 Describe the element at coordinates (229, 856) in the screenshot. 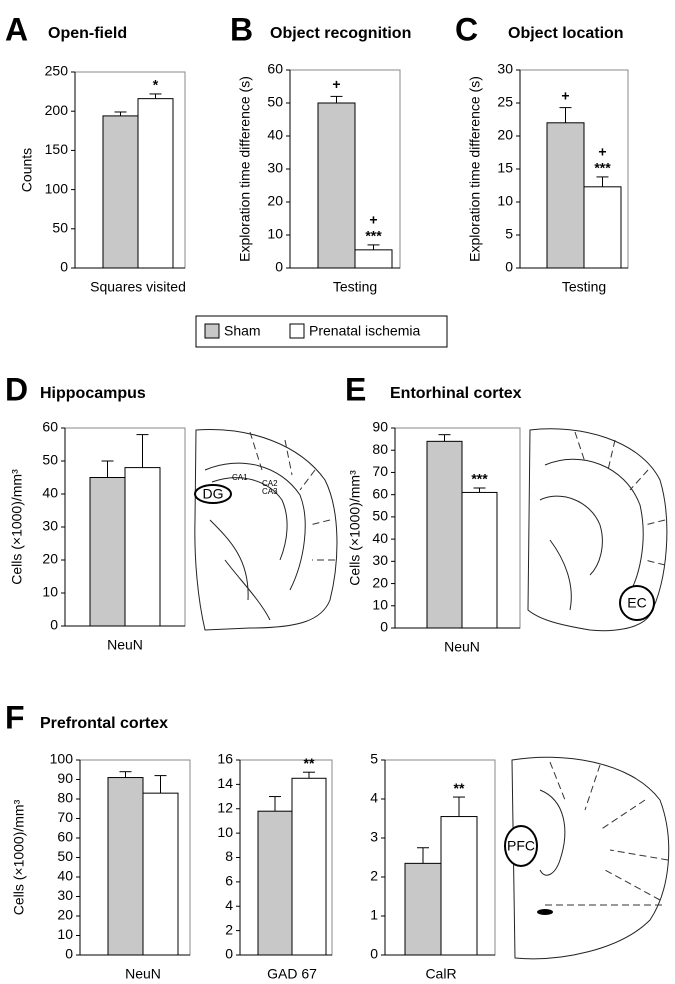

I see `y-tick-label: 8` at that location.